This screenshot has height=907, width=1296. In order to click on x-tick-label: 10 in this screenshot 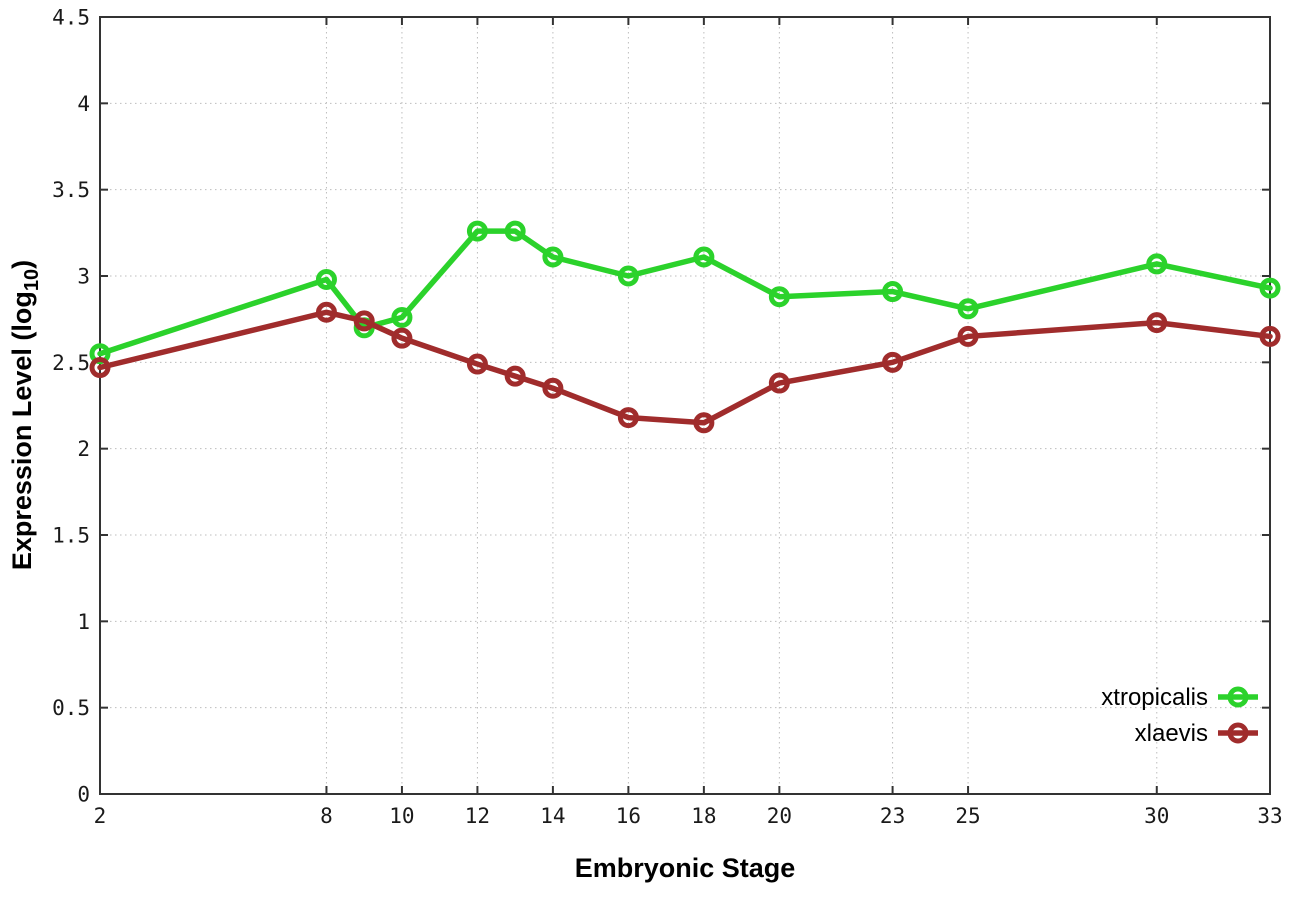, I will do `click(401, 816)`.